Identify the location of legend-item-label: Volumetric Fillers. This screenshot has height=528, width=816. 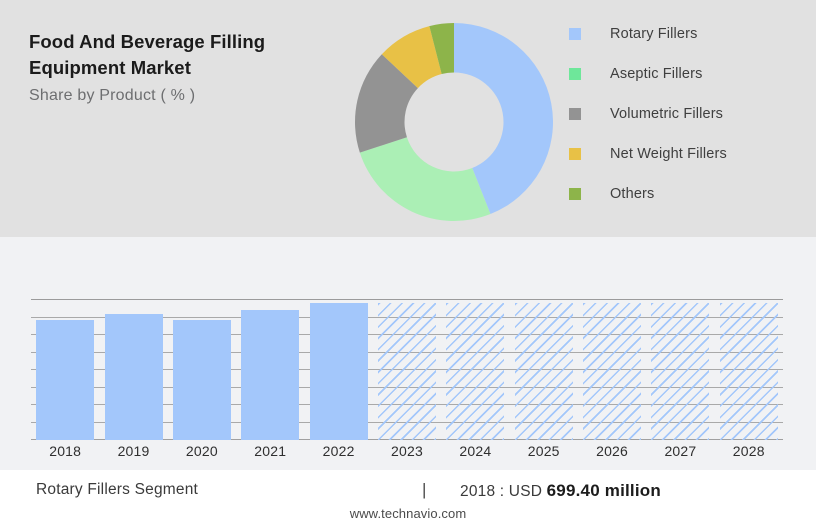
(667, 114).